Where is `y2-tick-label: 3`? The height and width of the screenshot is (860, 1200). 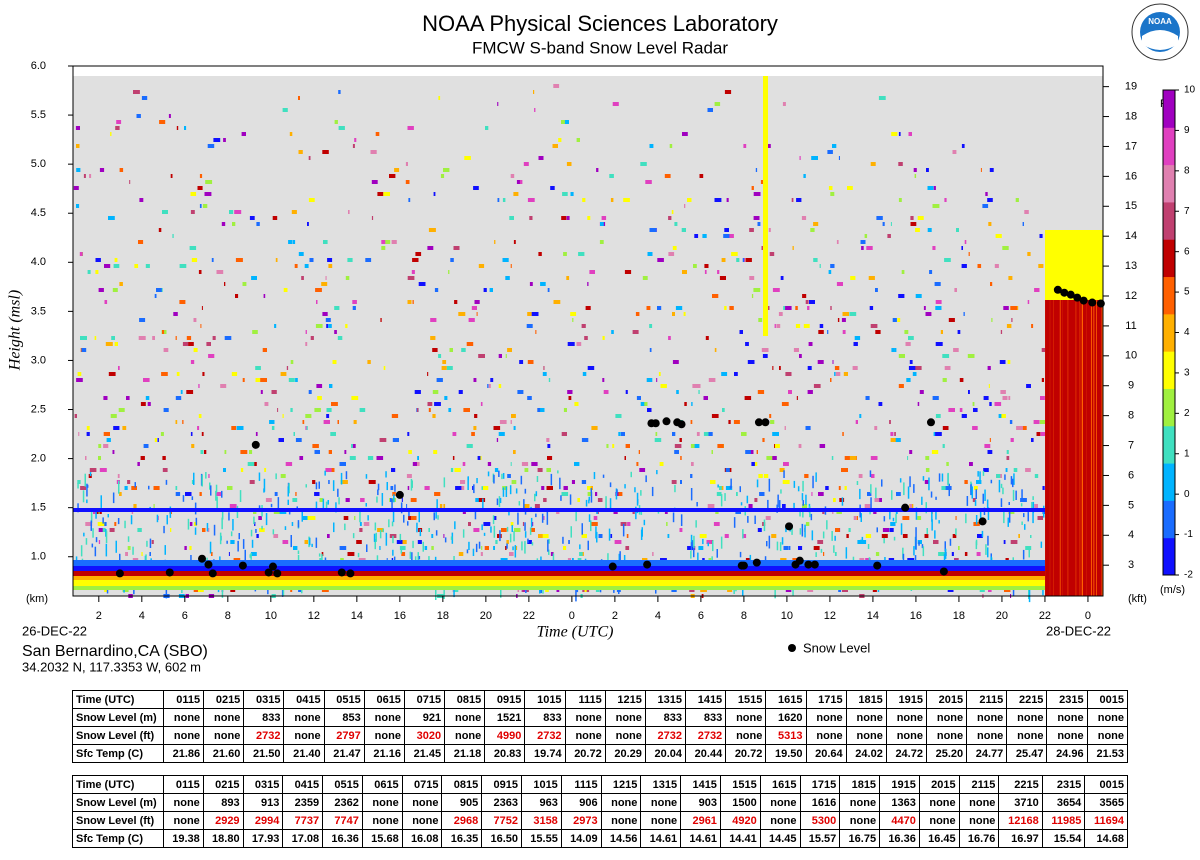
y2-tick-label: 3 is located at coordinates (1131, 565).